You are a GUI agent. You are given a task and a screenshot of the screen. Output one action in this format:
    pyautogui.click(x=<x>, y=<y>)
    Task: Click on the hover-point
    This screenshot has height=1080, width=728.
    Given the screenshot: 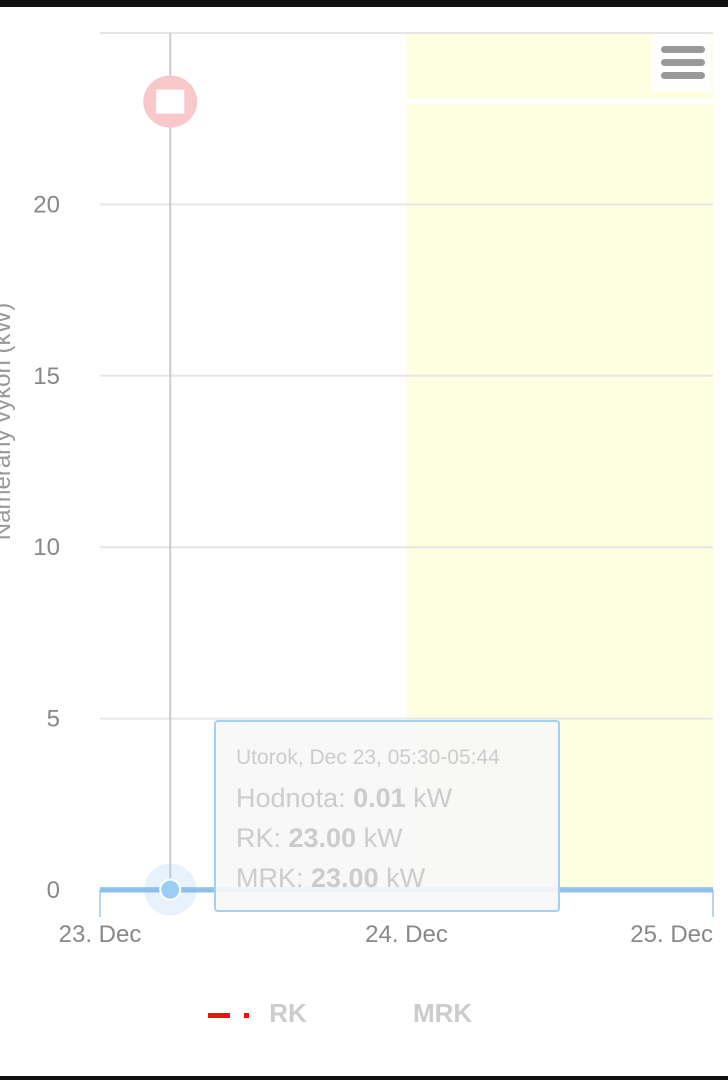 What is the action you would take?
    pyautogui.click(x=170, y=889)
    